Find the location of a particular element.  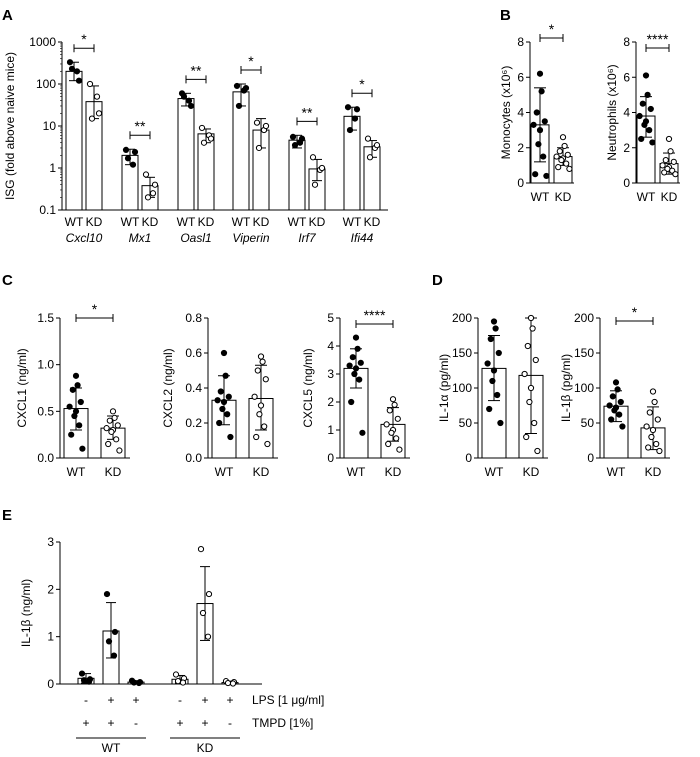

chart-b1-ytick-label: 6 is located at coordinates (520, 77).